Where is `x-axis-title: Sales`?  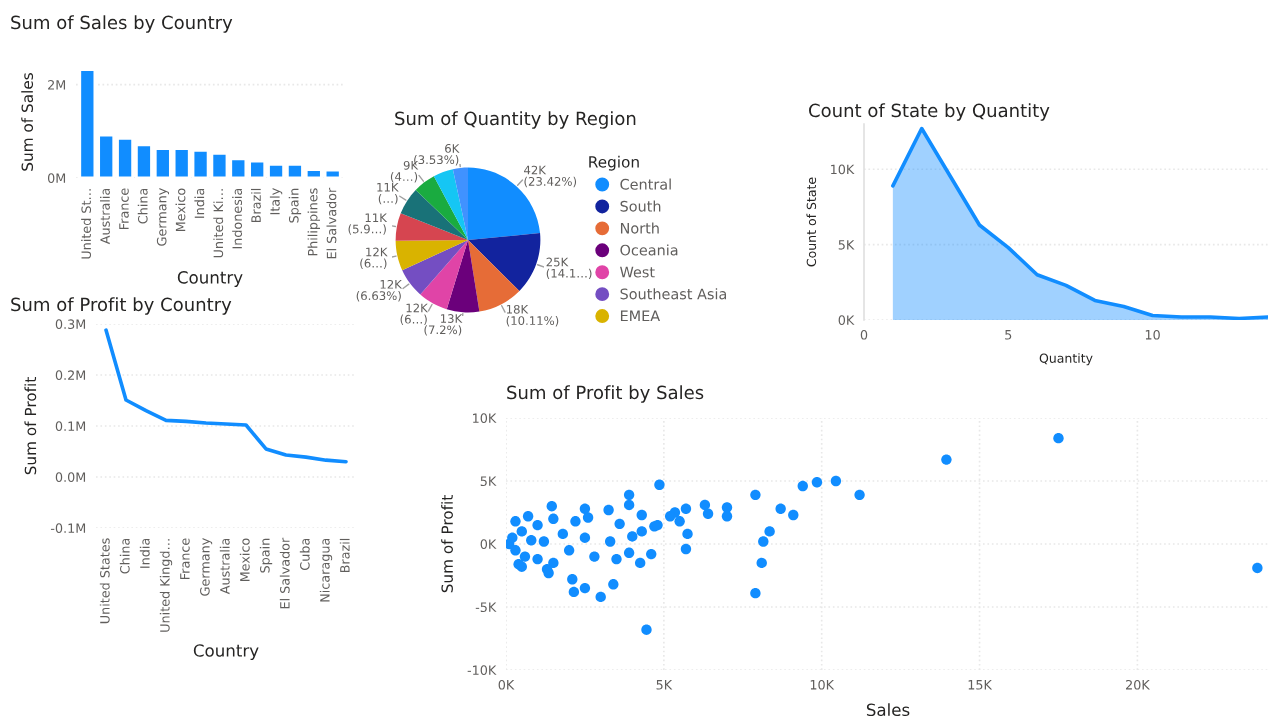
x-axis-title: Sales is located at coordinates (888, 710).